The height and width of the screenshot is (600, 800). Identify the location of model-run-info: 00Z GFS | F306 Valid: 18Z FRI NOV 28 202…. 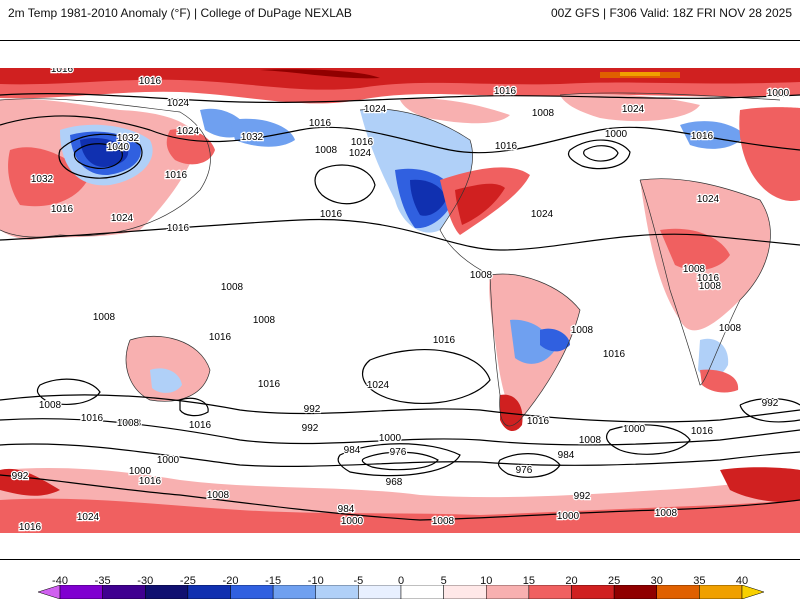
(671, 13).